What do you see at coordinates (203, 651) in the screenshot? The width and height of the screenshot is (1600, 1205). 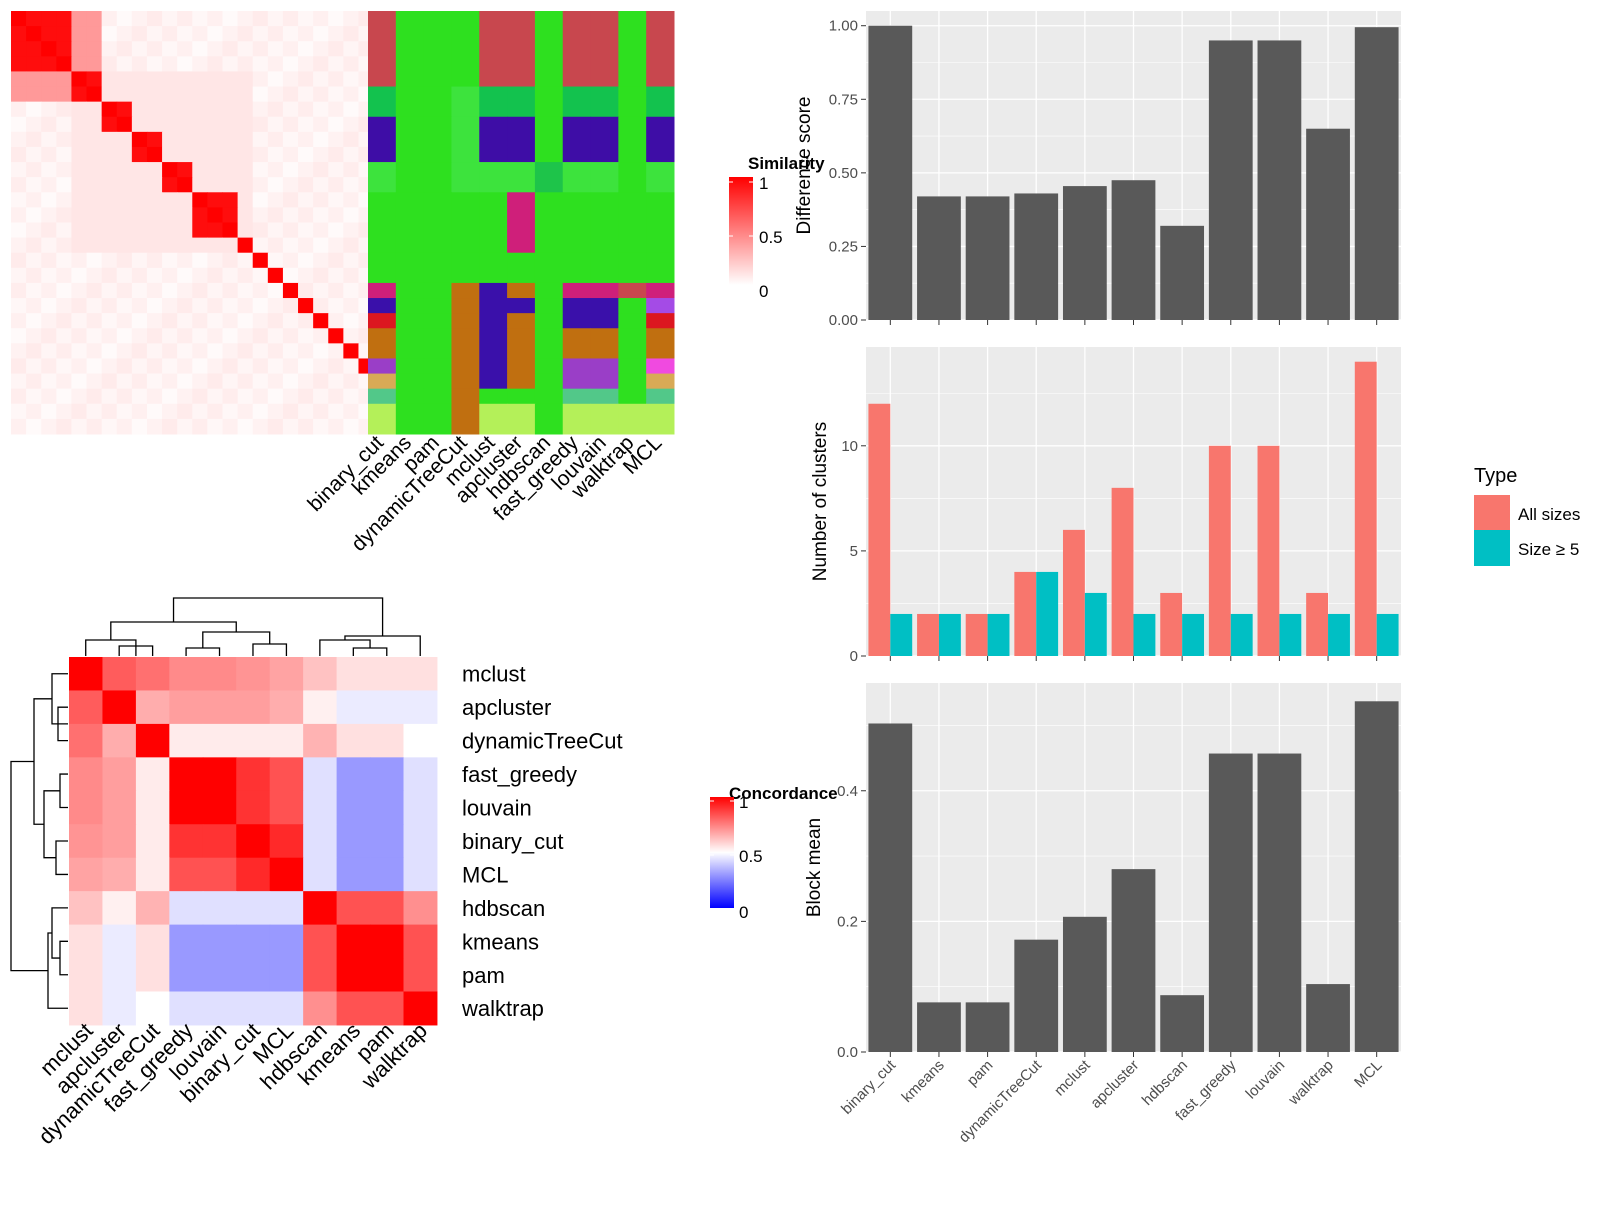 I see `top-dendrogram-branch` at bounding box center [203, 651].